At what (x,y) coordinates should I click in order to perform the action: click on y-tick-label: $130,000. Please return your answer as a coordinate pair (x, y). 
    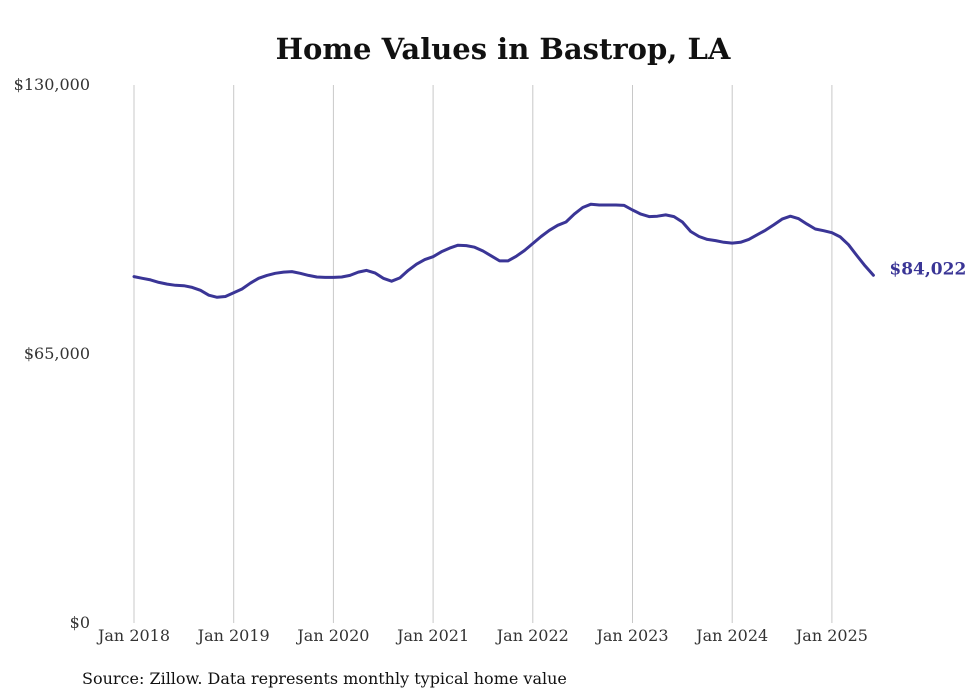
    Looking at the image, I should click on (52, 84).